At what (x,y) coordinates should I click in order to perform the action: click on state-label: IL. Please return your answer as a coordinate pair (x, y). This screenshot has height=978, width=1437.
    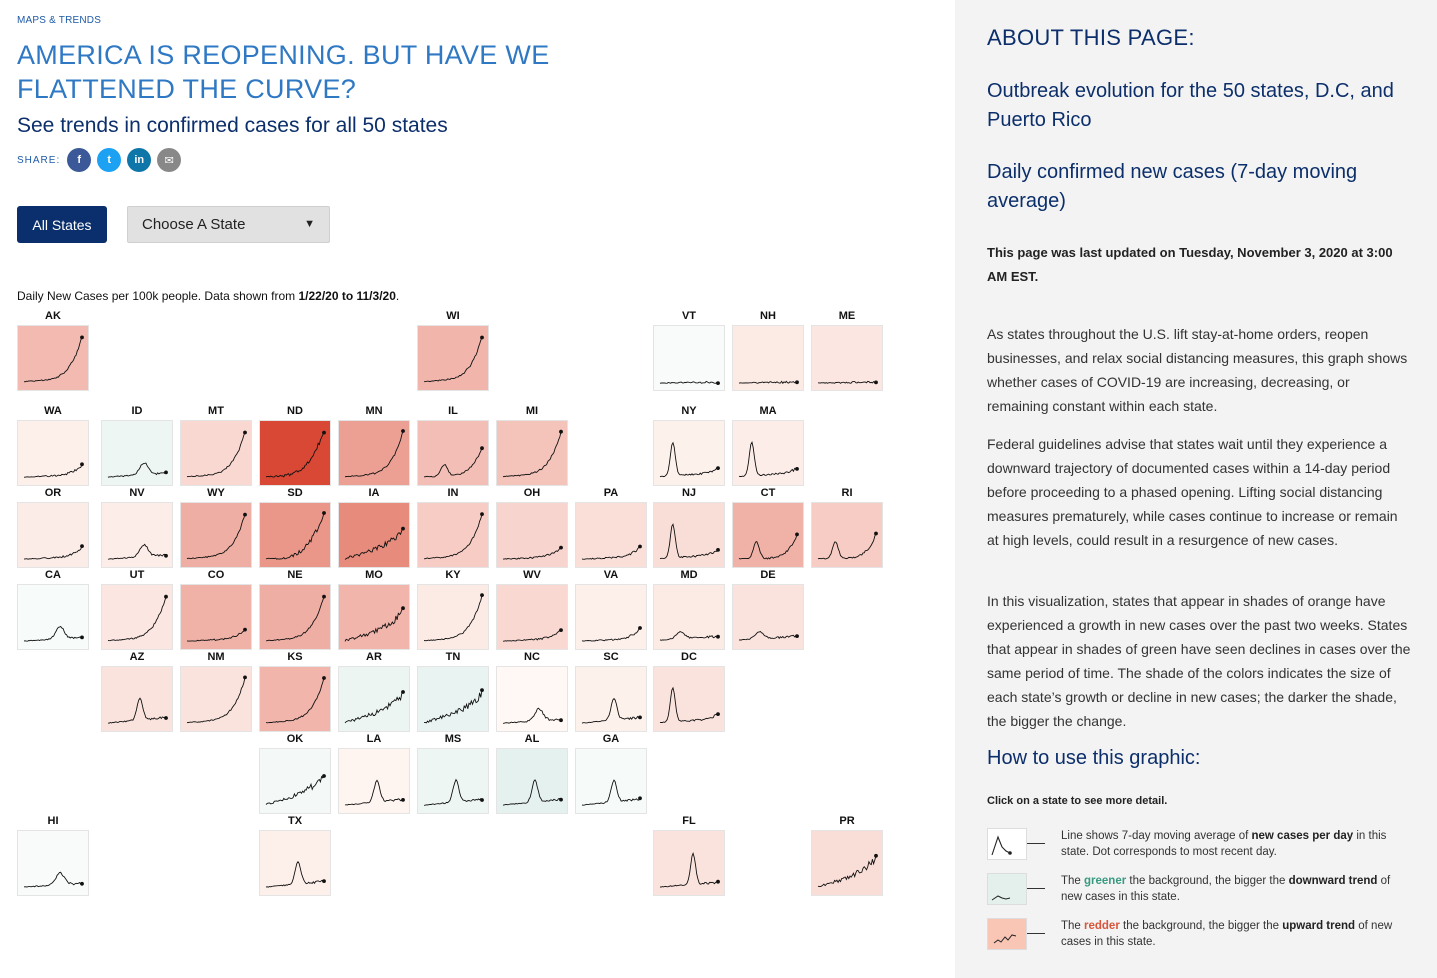
    Looking at the image, I should click on (453, 411).